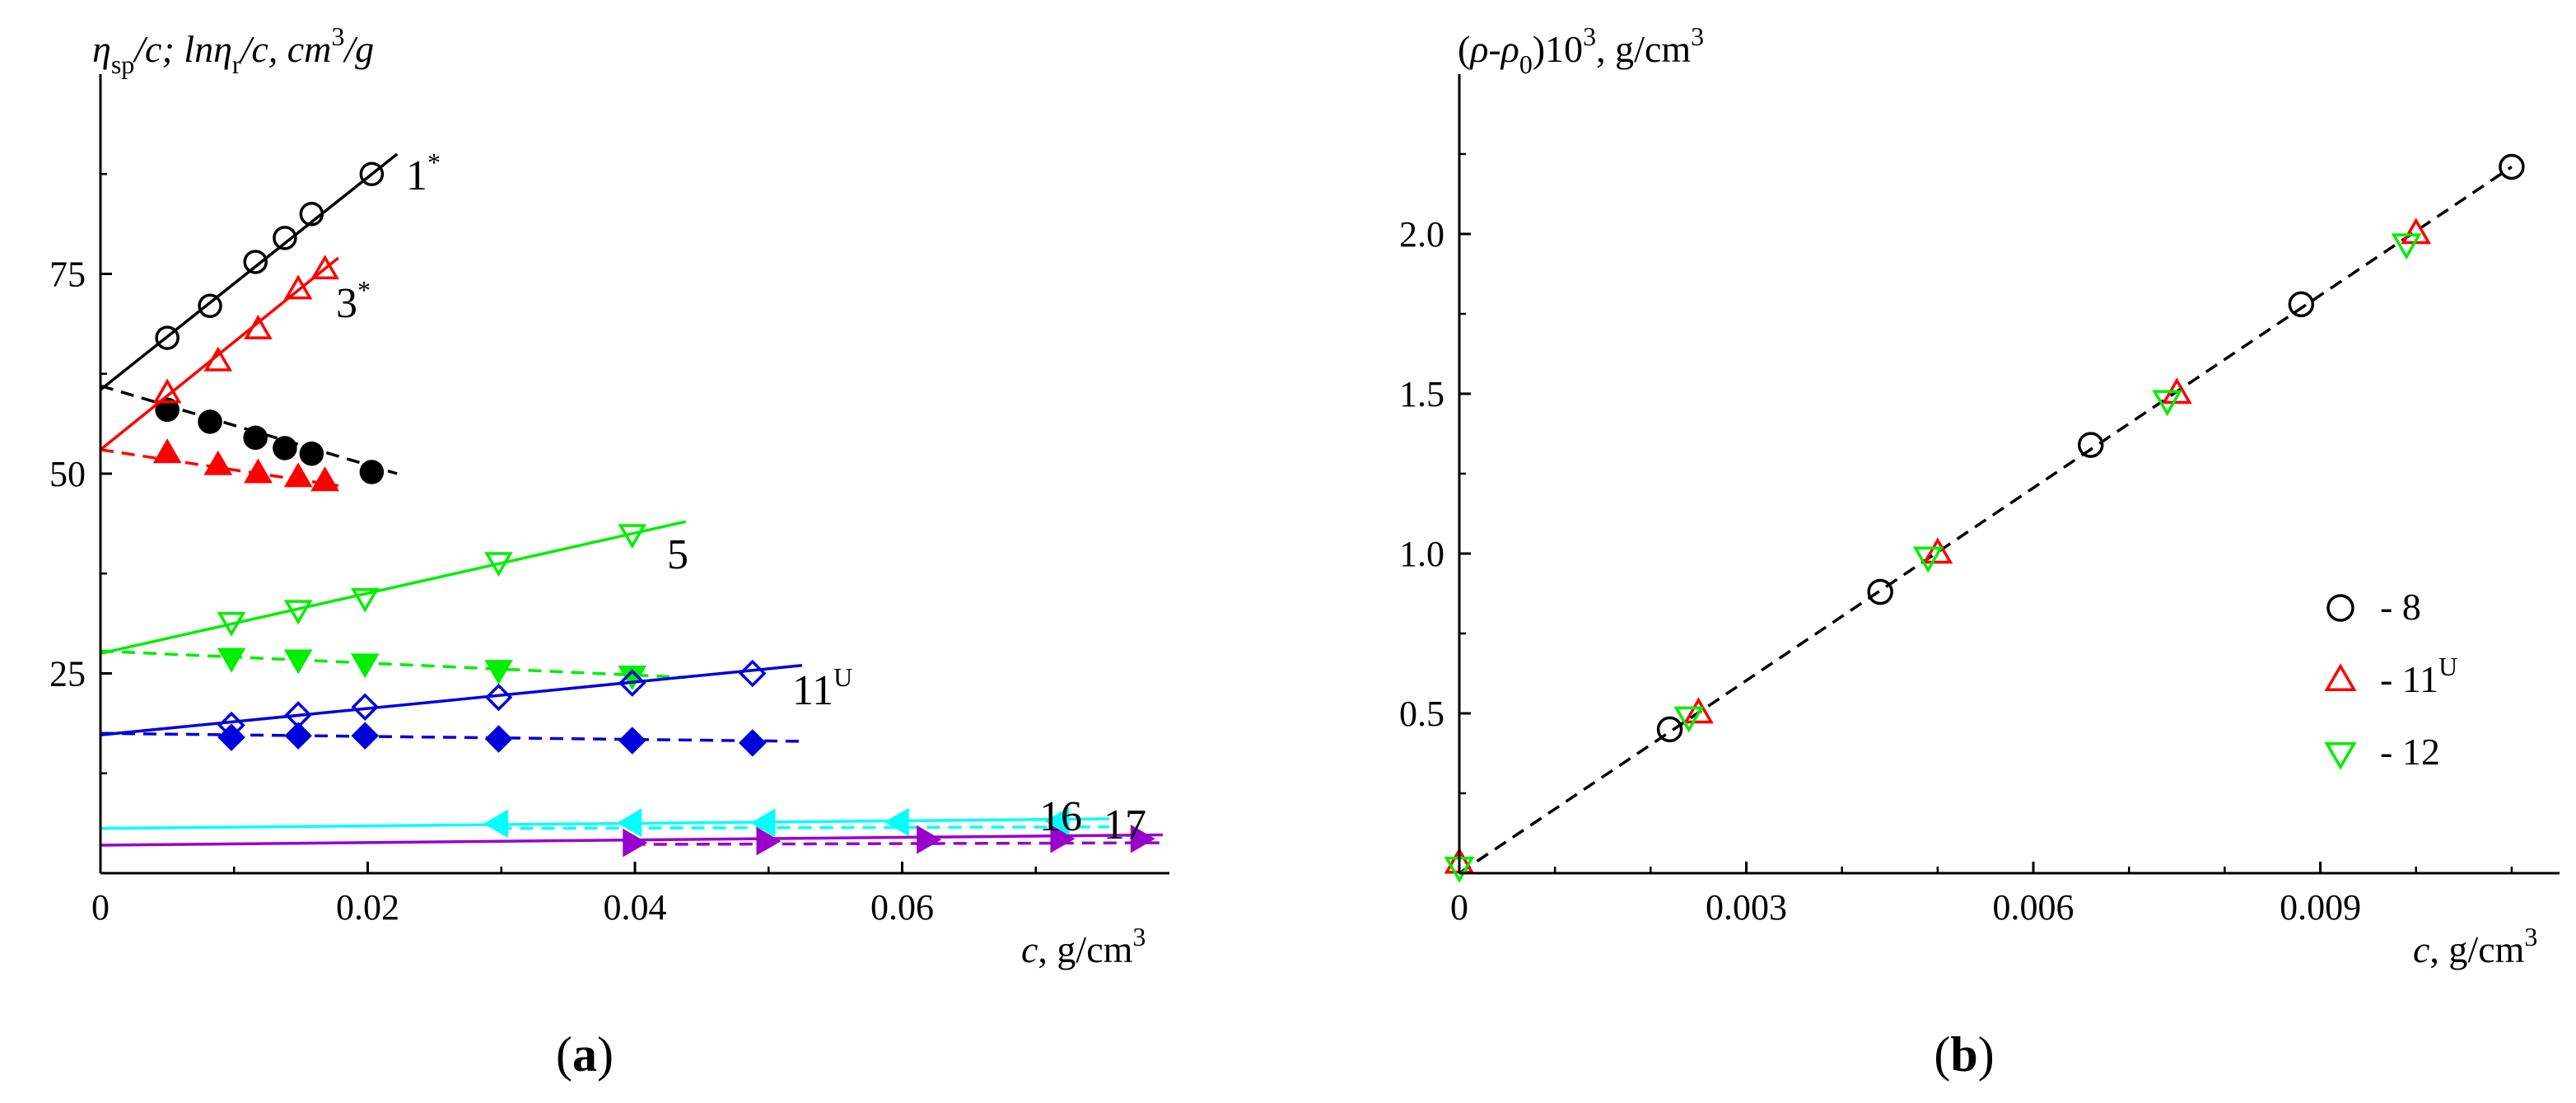 This screenshot has height=1103, width=2576. Describe the element at coordinates (1125, 825) in the screenshot. I see `panel-a-series-label-17: 17` at that location.